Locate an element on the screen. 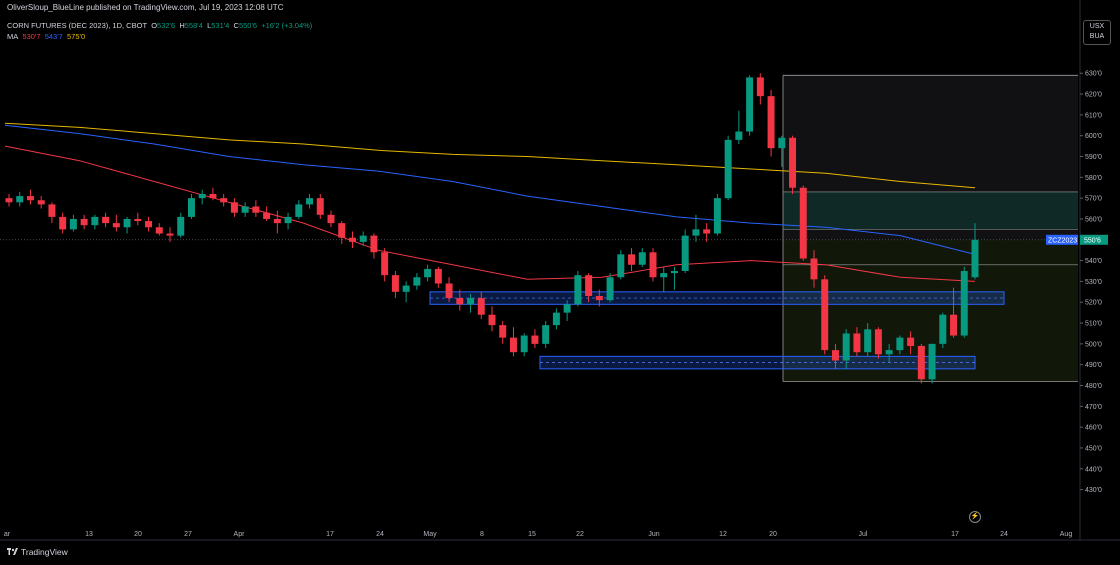 The image size is (1120, 565). price-tag-symbol-bg is located at coordinates (1062, 239).